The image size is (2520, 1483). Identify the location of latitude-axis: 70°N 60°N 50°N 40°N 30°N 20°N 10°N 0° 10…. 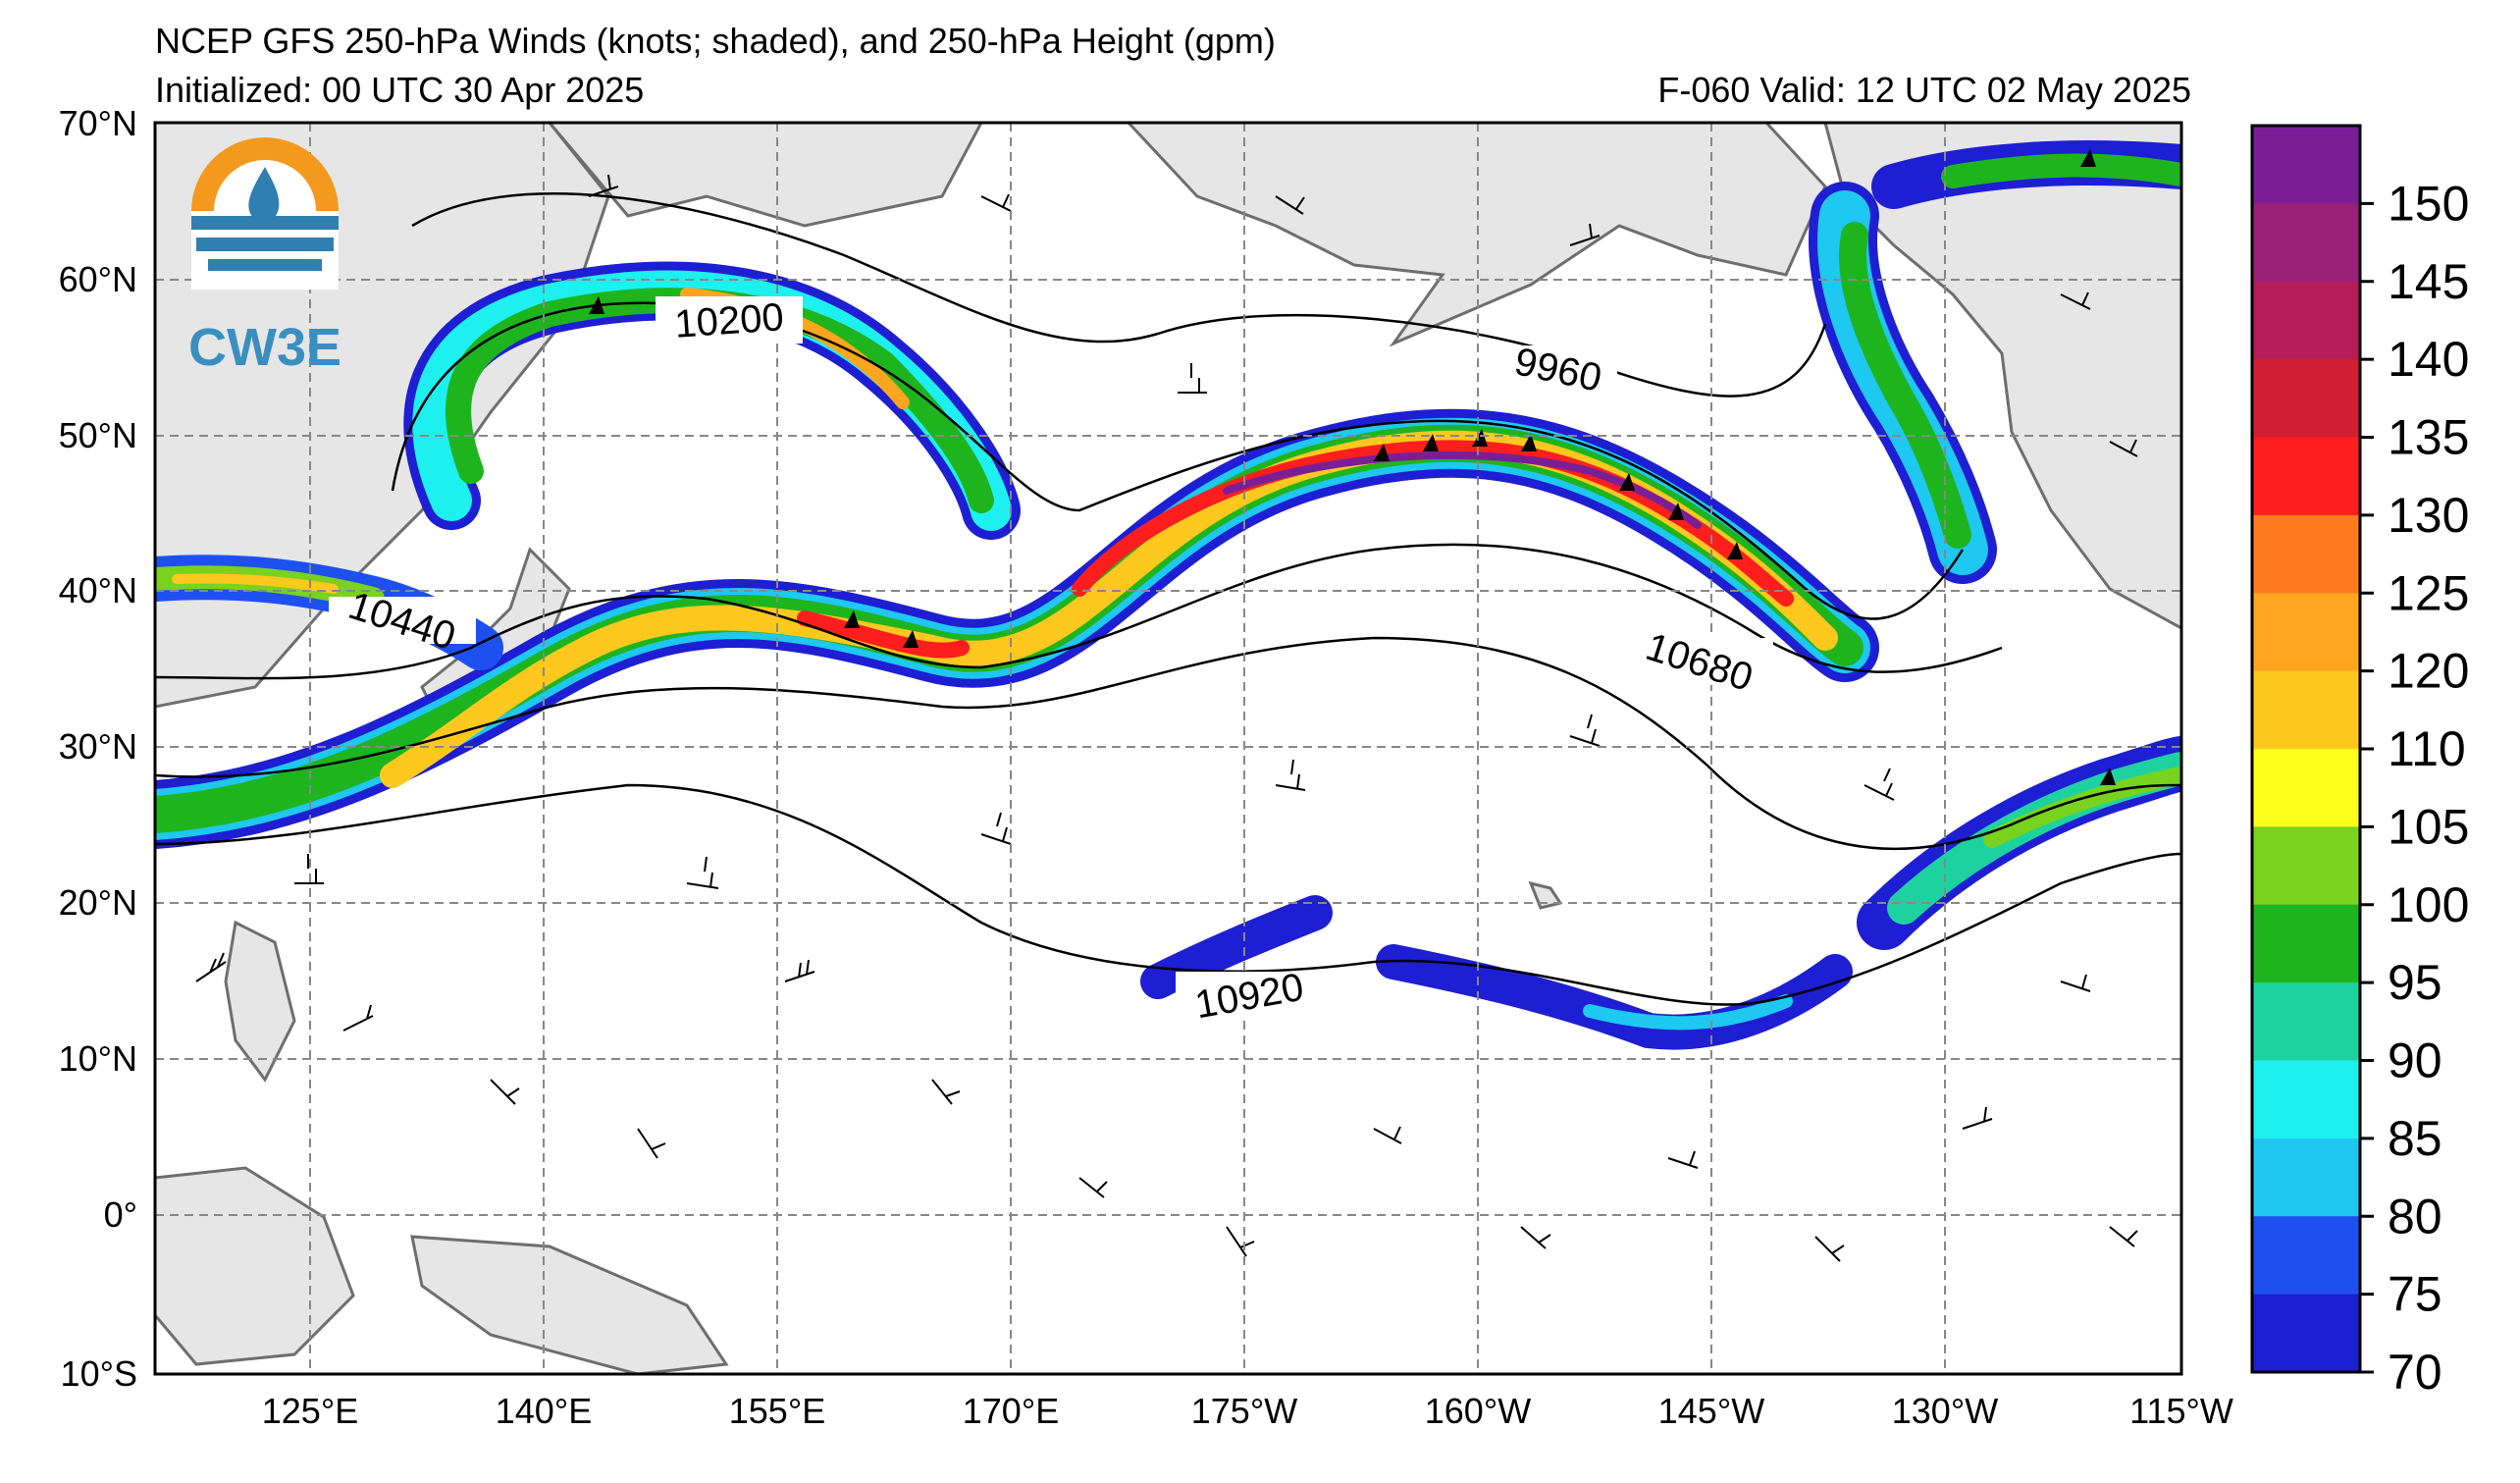
(98, 749).